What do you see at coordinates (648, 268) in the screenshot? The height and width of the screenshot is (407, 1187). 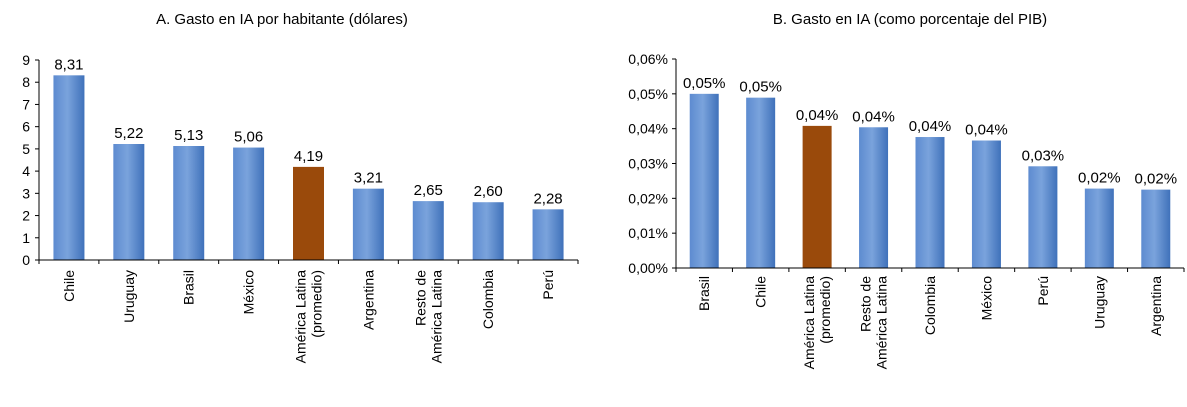 I see `y-tick-label: 0,00%` at bounding box center [648, 268].